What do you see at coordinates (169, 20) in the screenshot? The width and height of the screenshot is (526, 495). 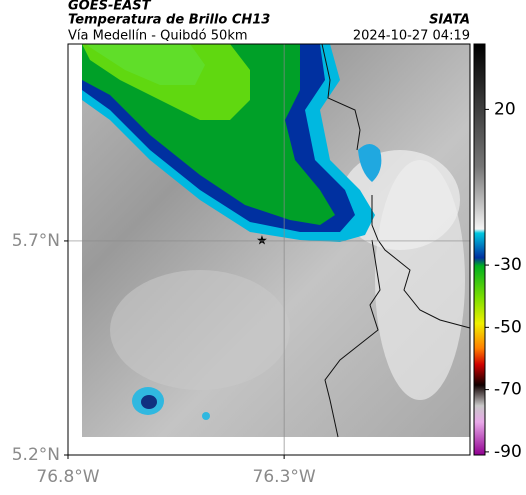 I see `subtitle: Temperatura de Brillo CH13` at bounding box center [169, 20].